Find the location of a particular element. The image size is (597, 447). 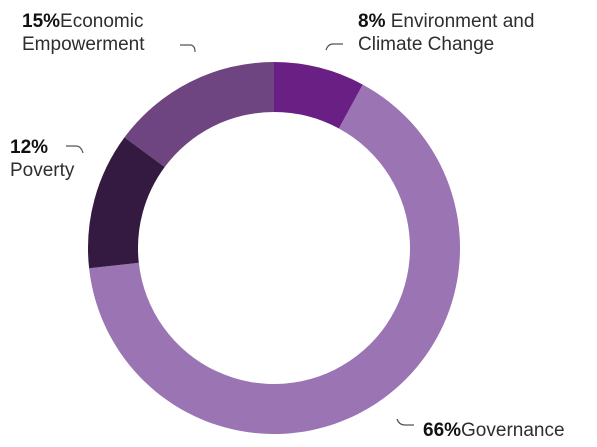

label-poverty: 12% Poverty is located at coordinates (42, 159).